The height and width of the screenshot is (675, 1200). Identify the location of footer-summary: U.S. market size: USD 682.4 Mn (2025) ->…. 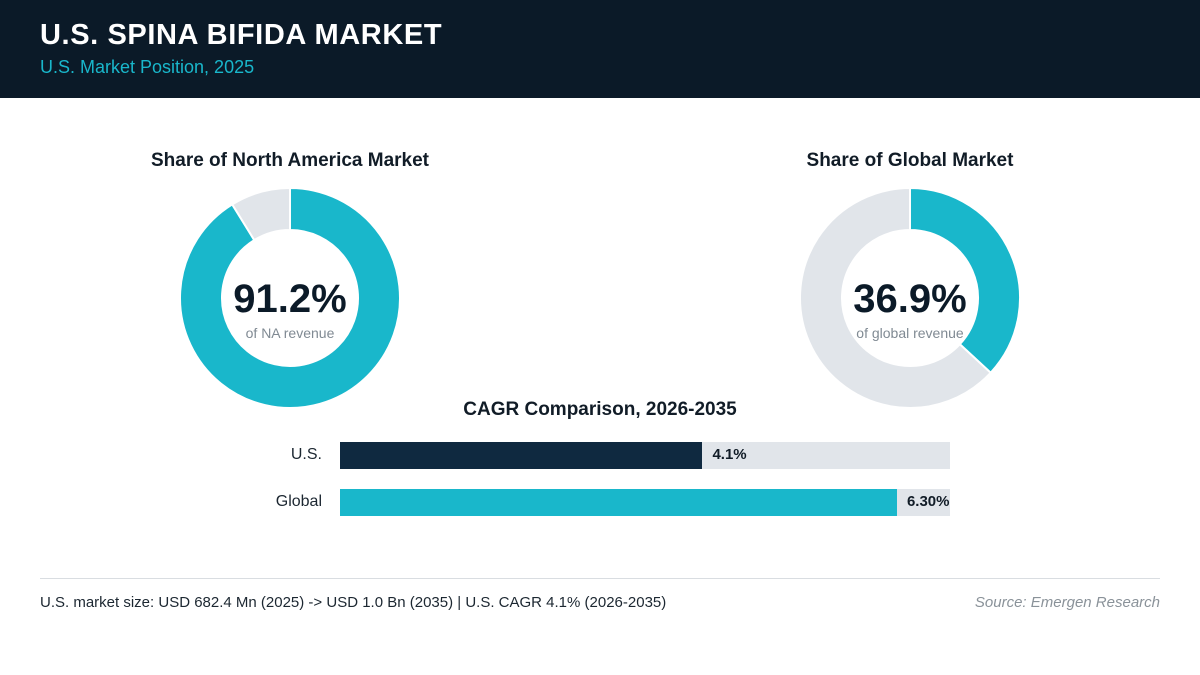
(353, 602).